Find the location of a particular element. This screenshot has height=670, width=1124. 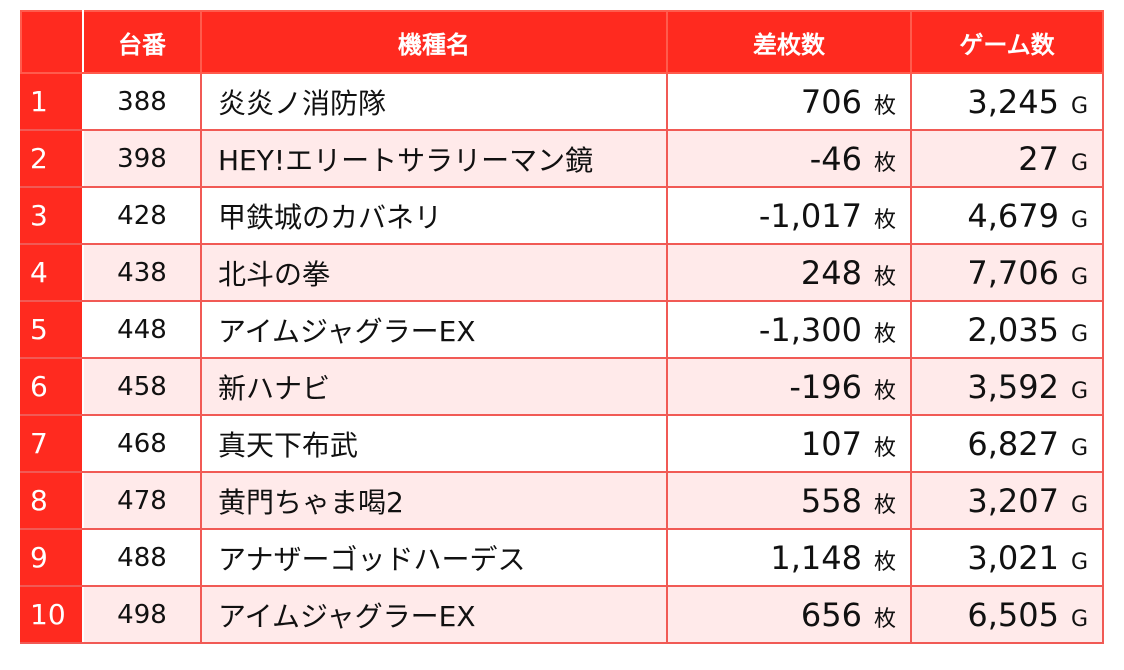

game-count-cell: 27 G is located at coordinates (1007, 158).